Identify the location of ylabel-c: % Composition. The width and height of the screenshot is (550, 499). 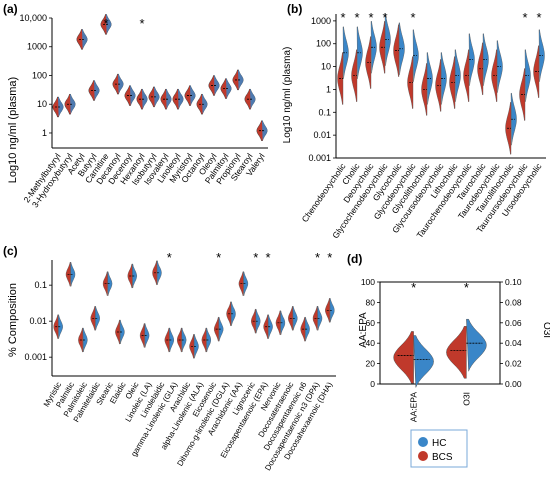
(13, 320).